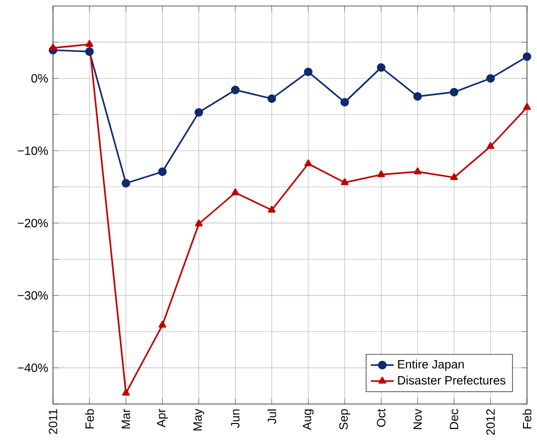 The height and width of the screenshot is (441, 537). What do you see at coordinates (431, 365) in the screenshot?
I see `legend-label: Entire Japan` at bounding box center [431, 365].